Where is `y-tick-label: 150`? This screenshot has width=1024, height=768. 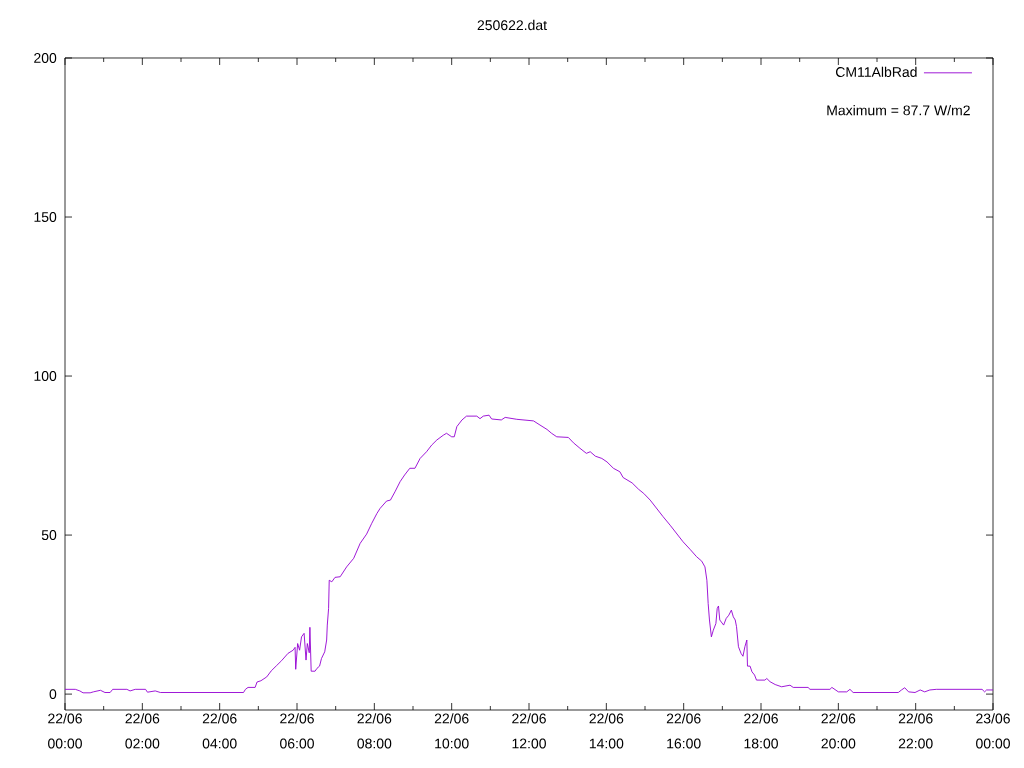
y-tick-label: 150 is located at coordinates (45, 217).